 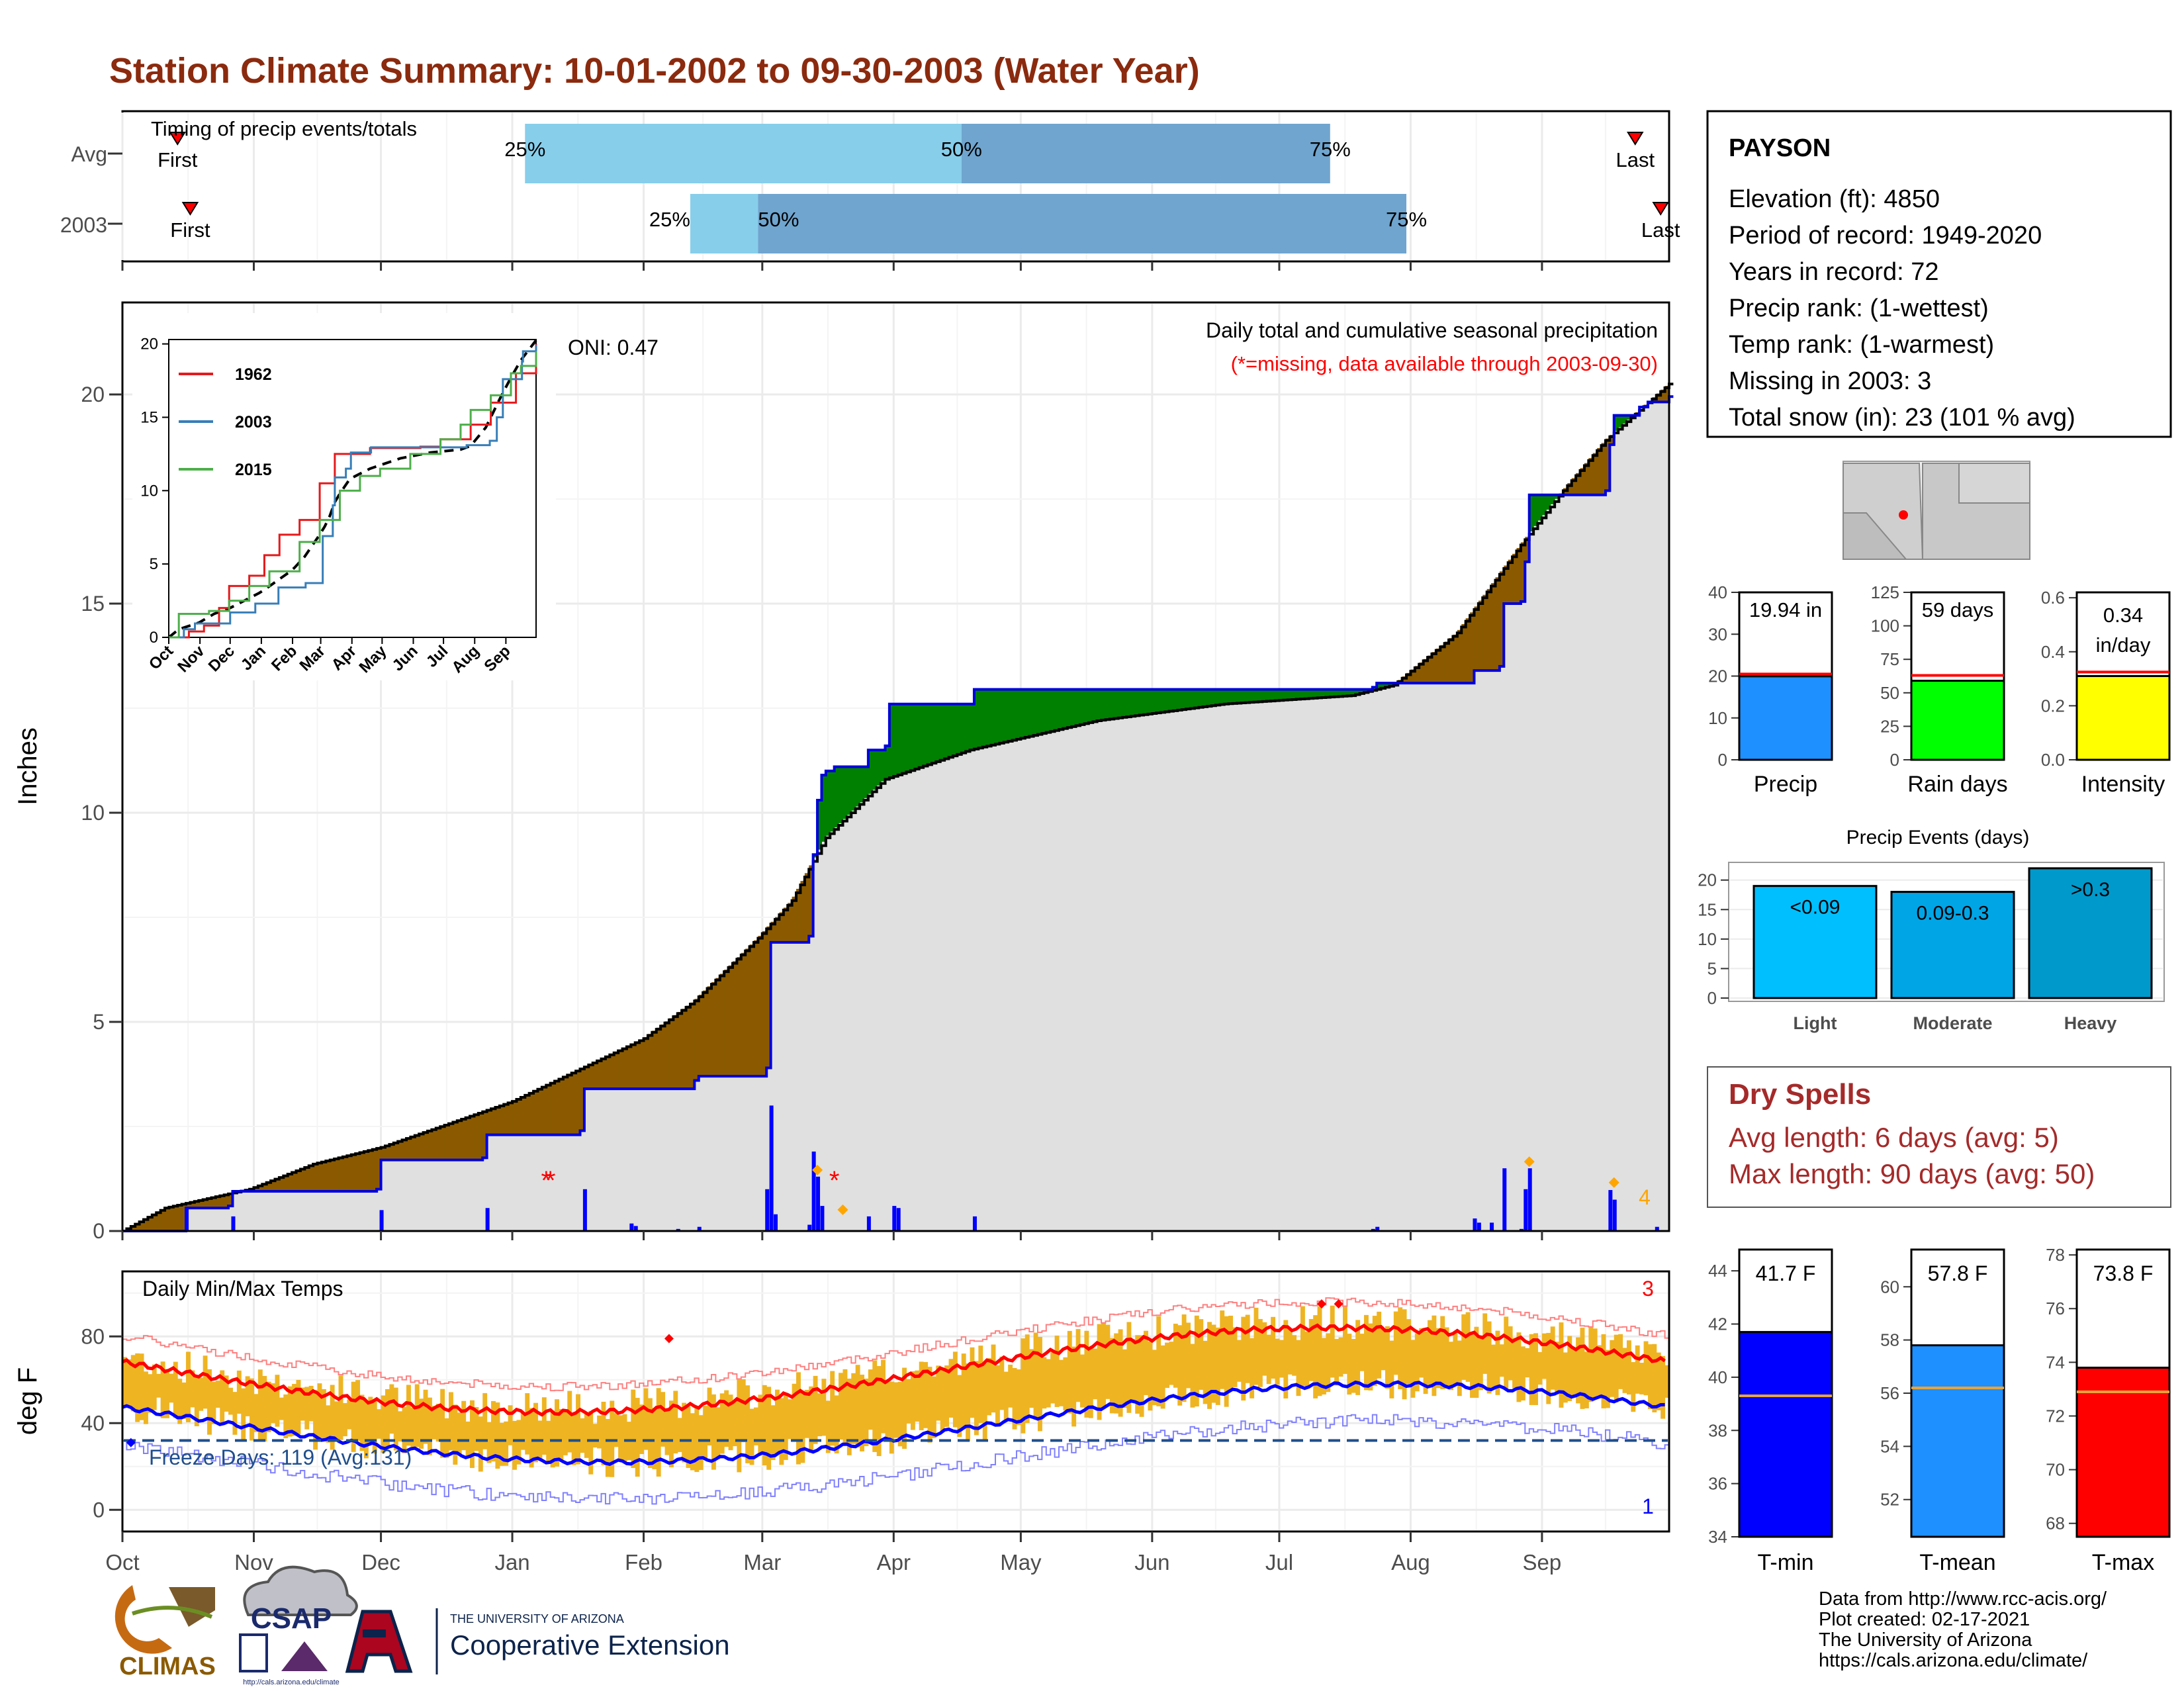 I want to click on small-bar-value-Precip: 19.94 in, so click(x=1786, y=609).